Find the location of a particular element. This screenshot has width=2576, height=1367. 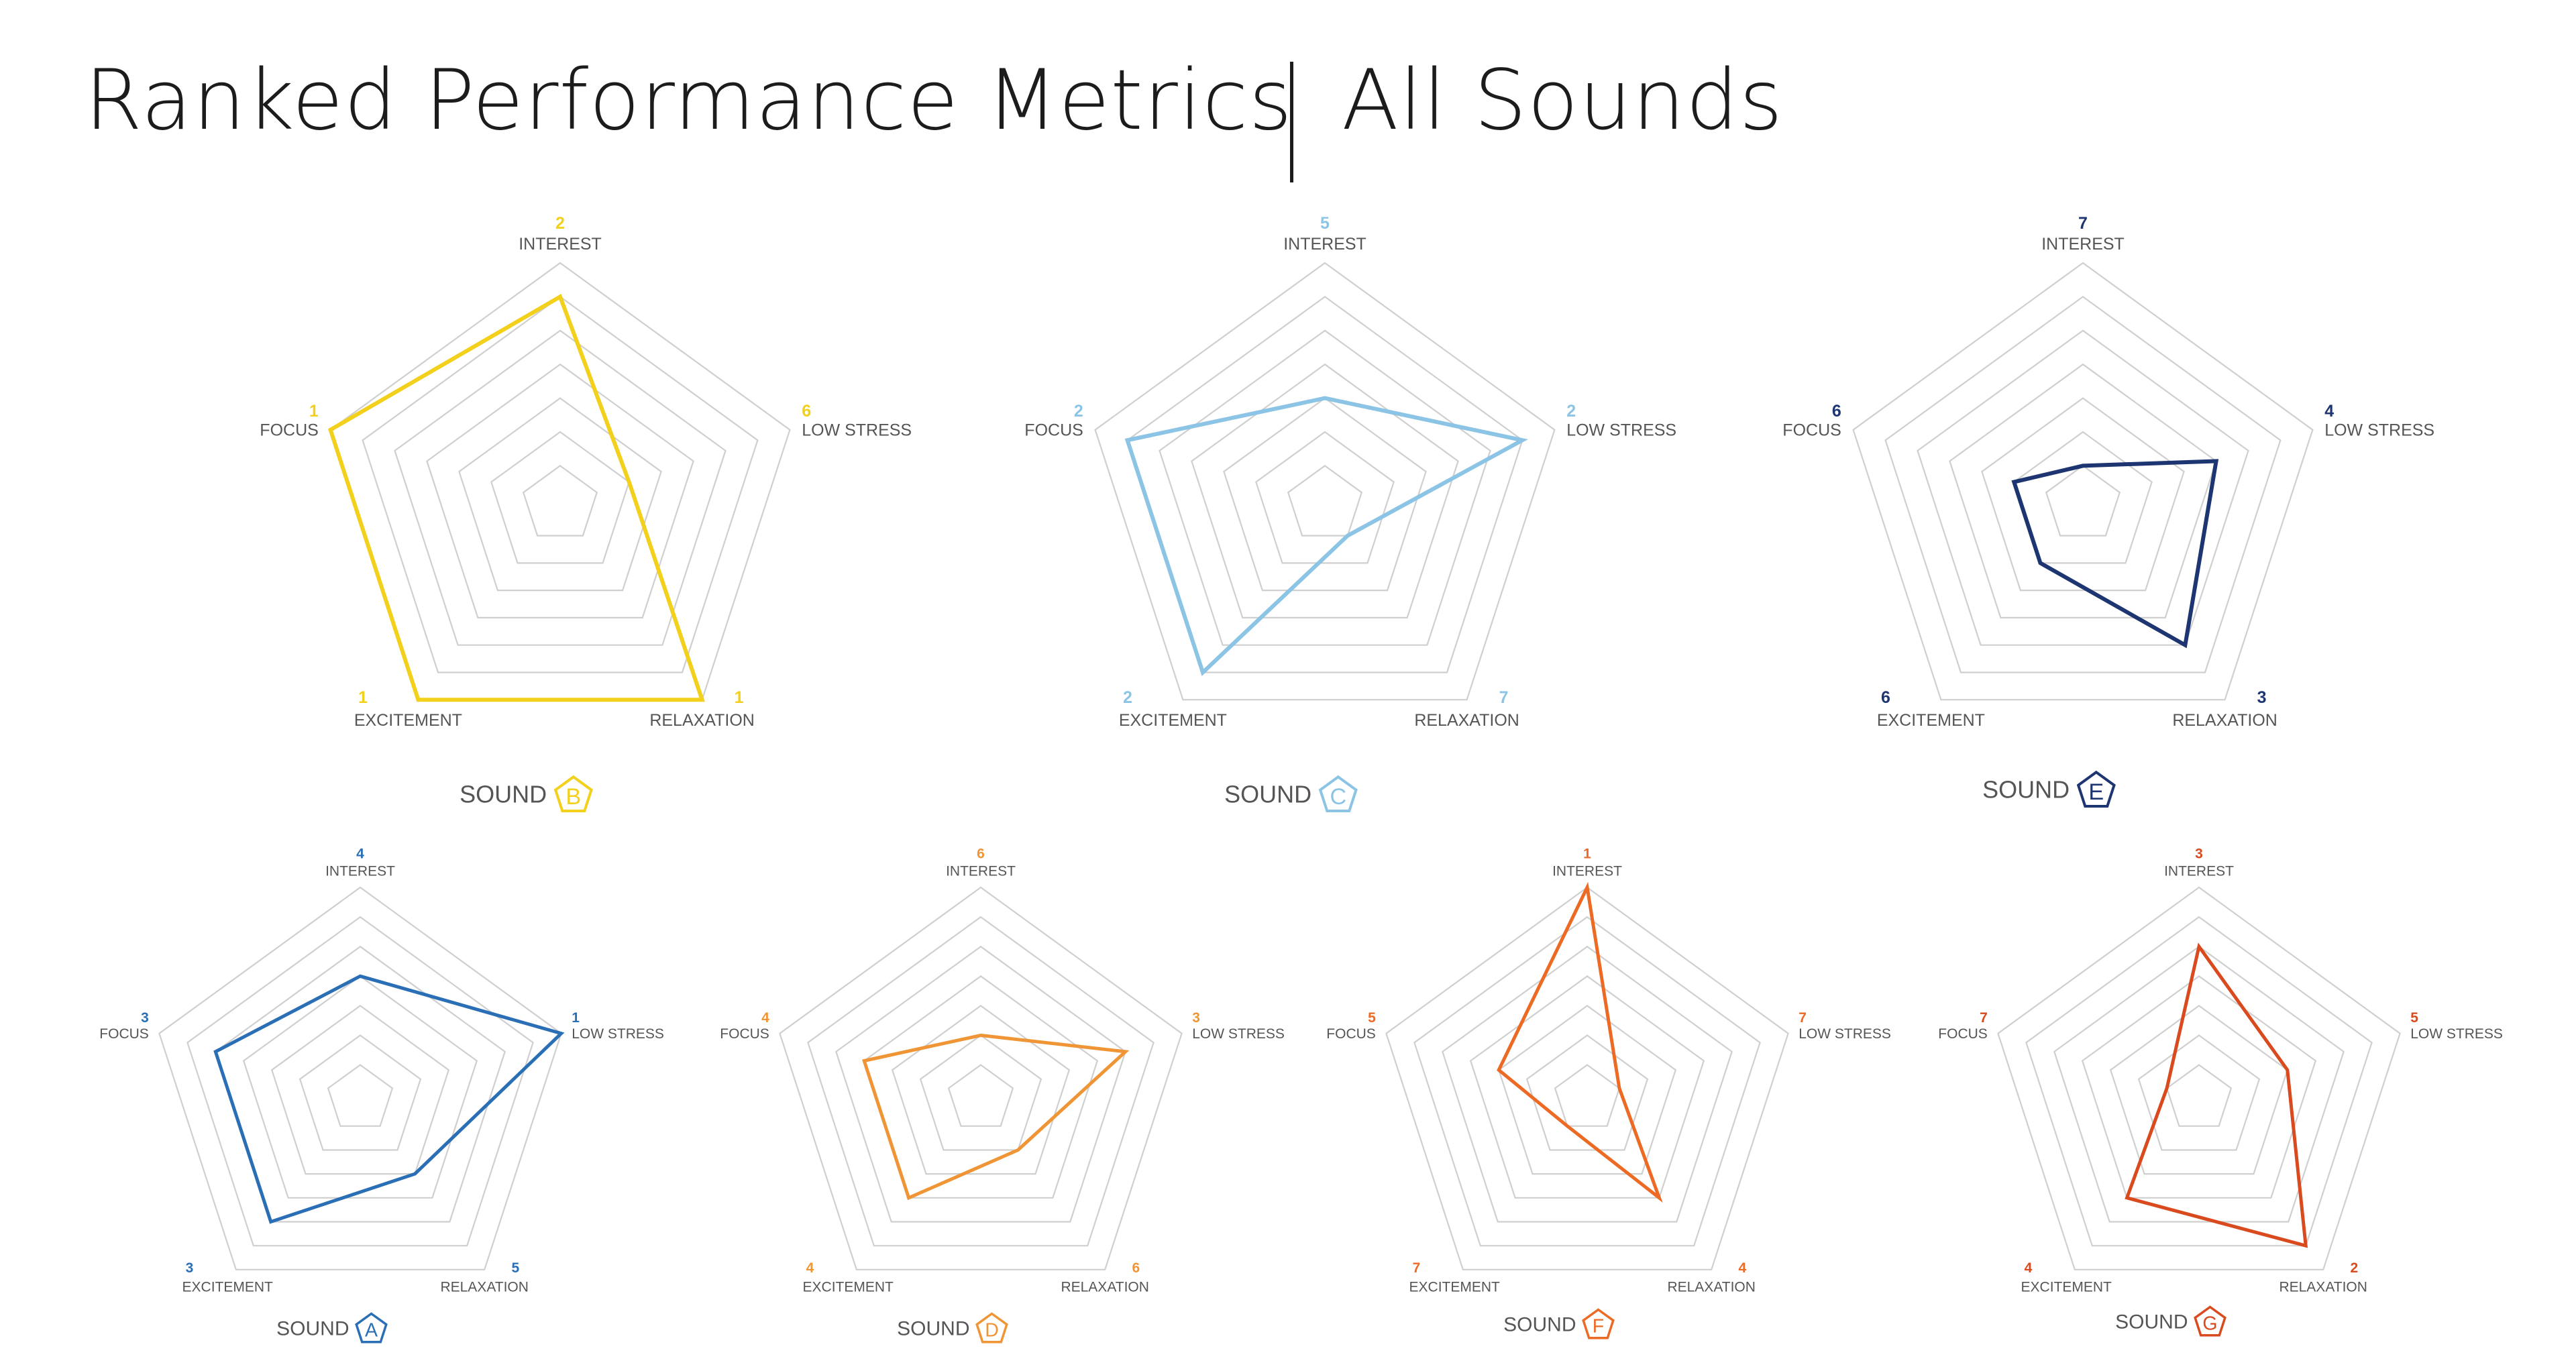

rank-value-focus: 7 is located at coordinates (1984, 1018).